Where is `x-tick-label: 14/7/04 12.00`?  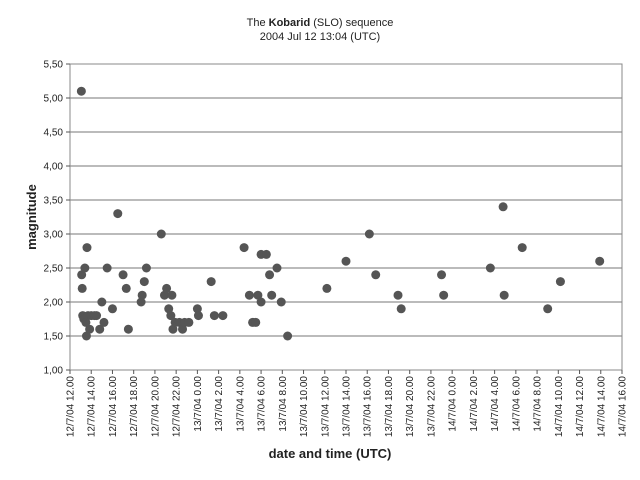 x-tick-label: 14/7/04 12.00 is located at coordinates (580, 407).